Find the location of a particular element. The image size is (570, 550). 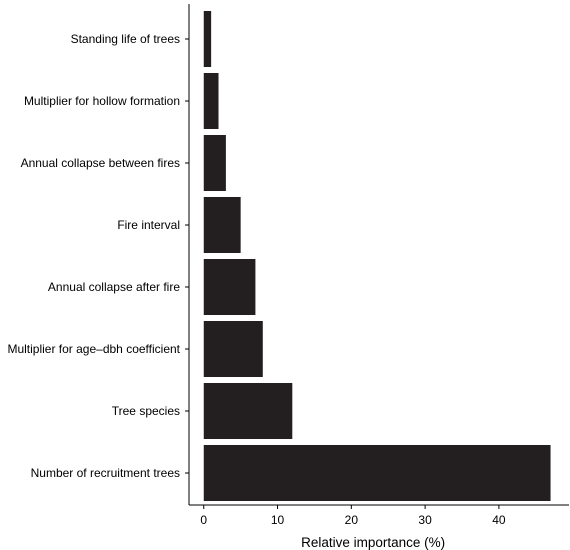

category-label: Number of recruitment trees is located at coordinates (105, 473).